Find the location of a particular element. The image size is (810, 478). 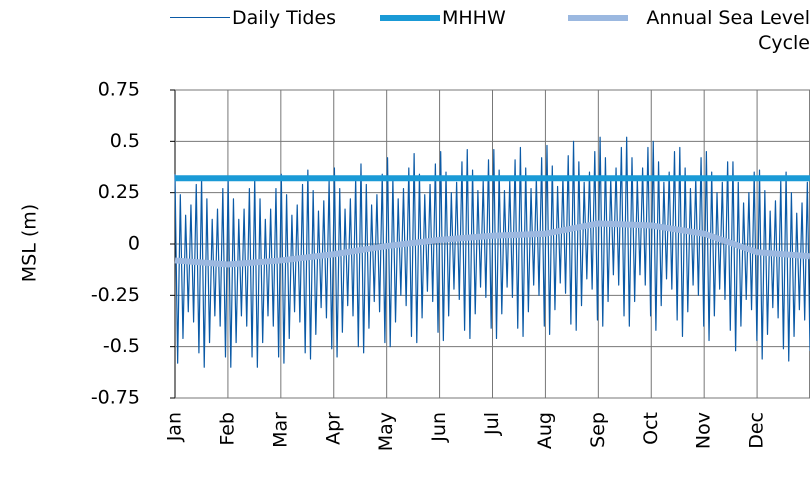

y-tick-label: 0.5 is located at coordinates (125, 141).